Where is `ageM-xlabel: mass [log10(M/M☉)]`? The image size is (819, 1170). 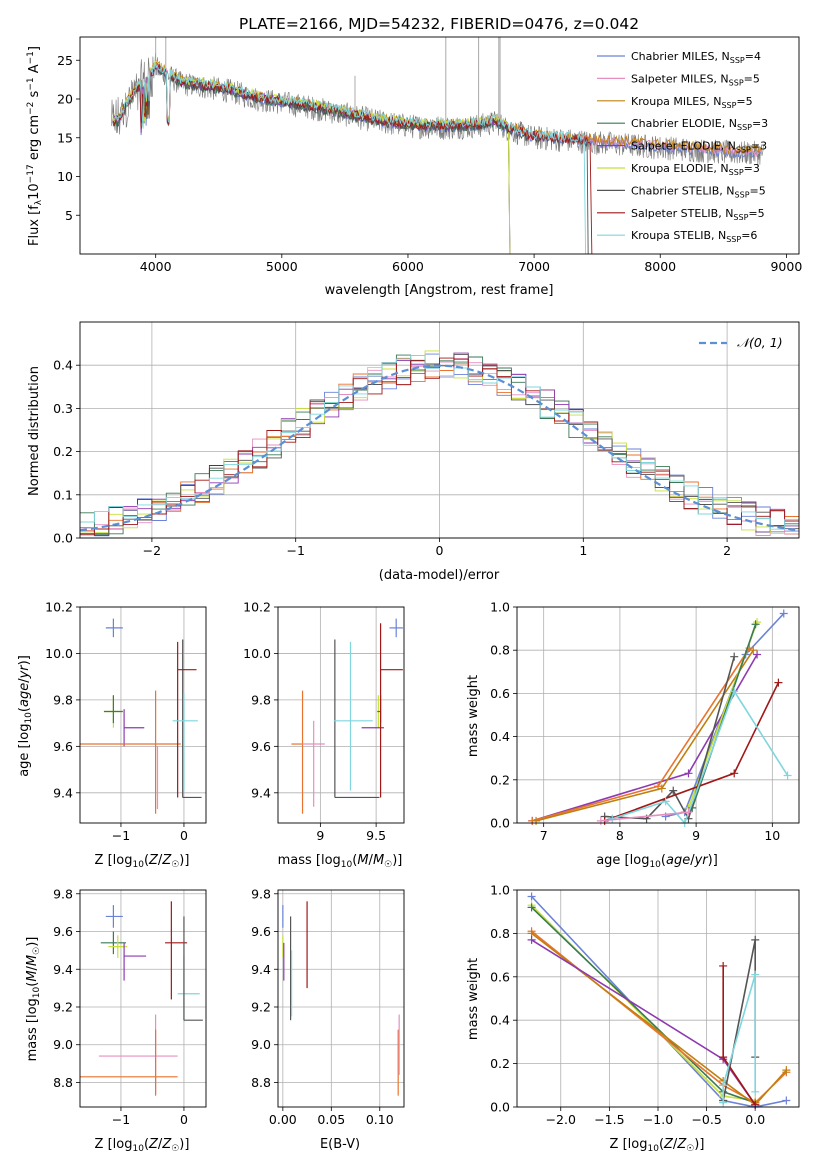 ageM-xlabel: mass [log10(M/M☉)] is located at coordinates (340, 861).